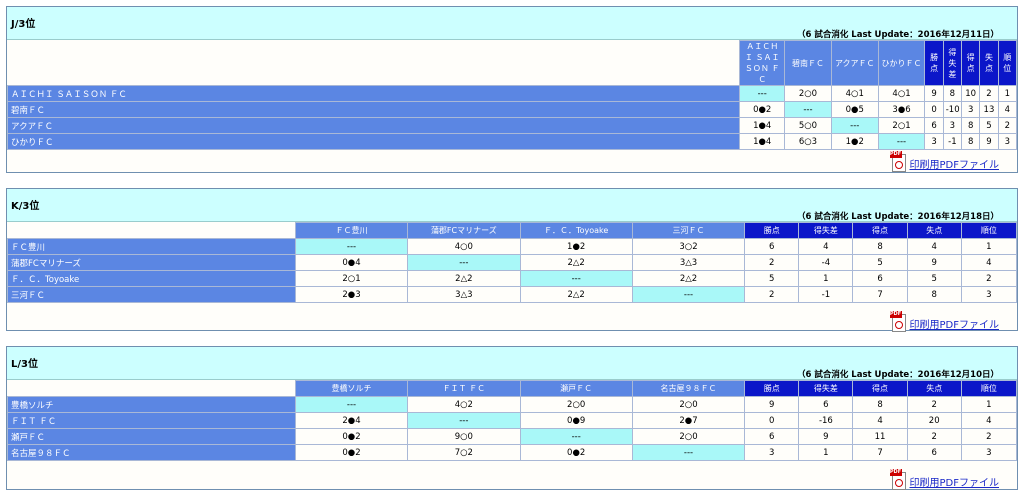 This screenshot has width=1024, height=493. I want to click on table-row: アクアＦＣ 1●4 5○0 --- 2○1 6 3 8 5 2, so click(512, 125).